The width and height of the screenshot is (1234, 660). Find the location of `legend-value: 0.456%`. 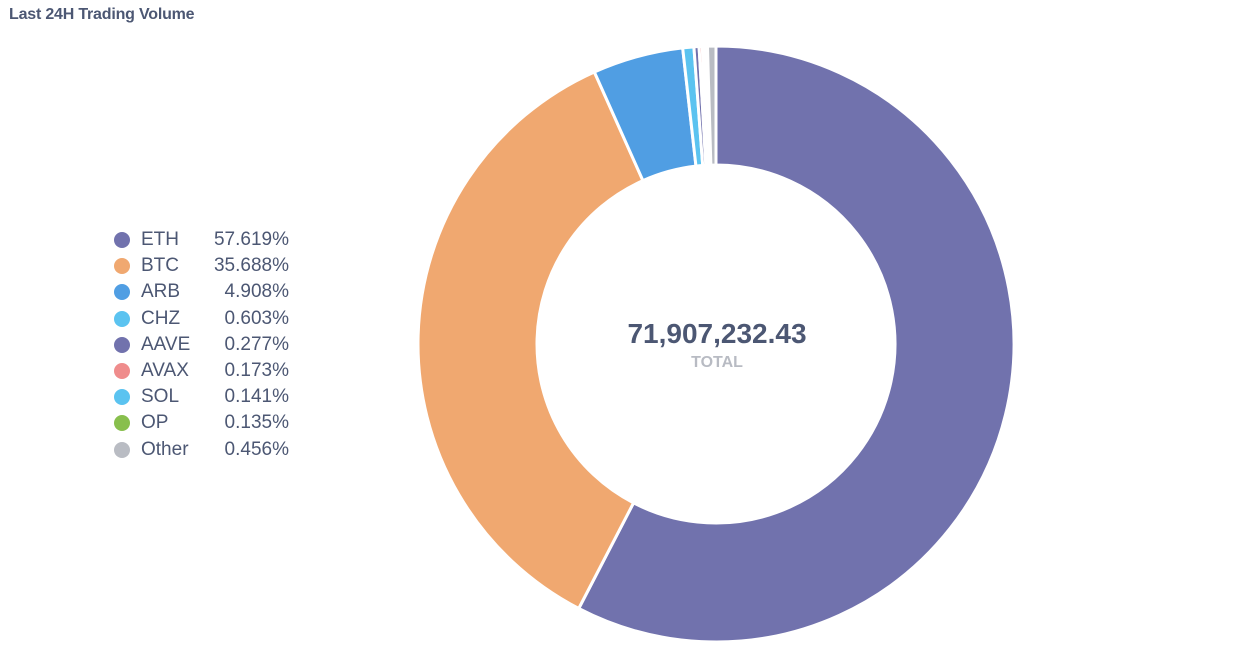

legend-value: 0.456% is located at coordinates (256, 449).